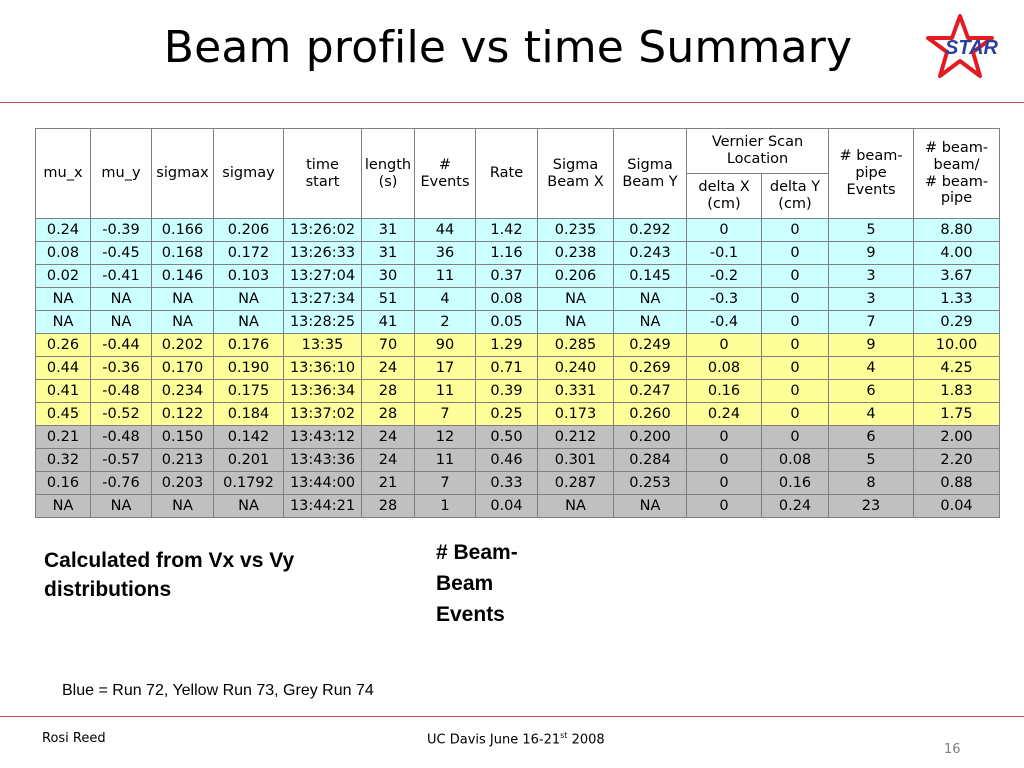 This screenshot has height=768, width=1024. What do you see at coordinates (575, 368) in the screenshot?
I see `cell-sigma-beam-x: 0.240` at bounding box center [575, 368].